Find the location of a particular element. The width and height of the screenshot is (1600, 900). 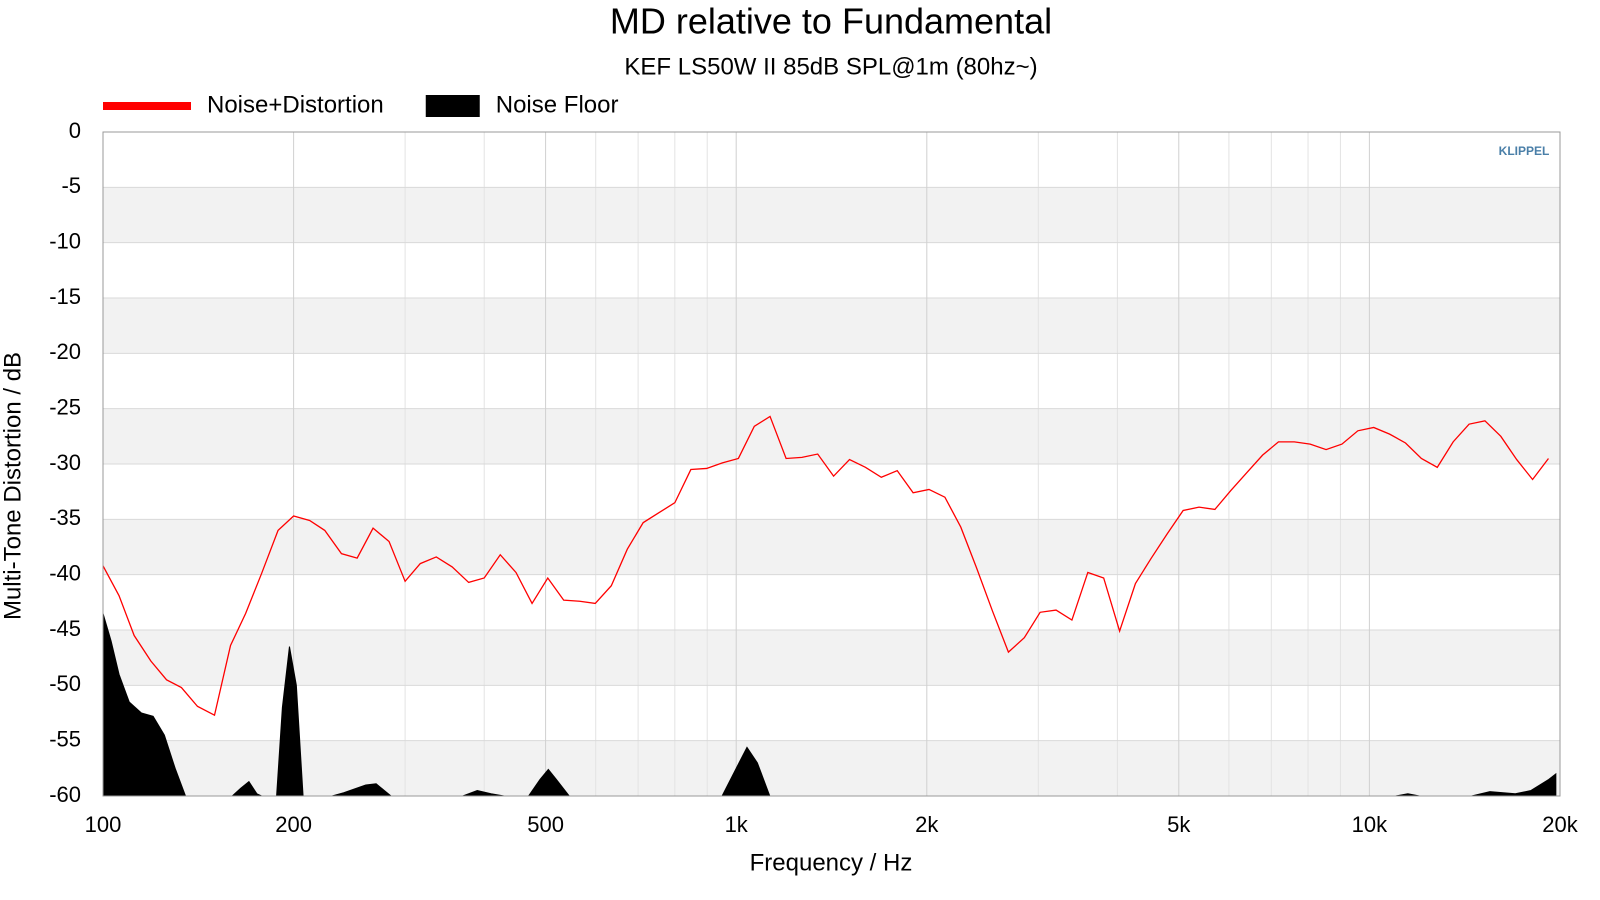

x-tick-label: 5k is located at coordinates (1179, 824).